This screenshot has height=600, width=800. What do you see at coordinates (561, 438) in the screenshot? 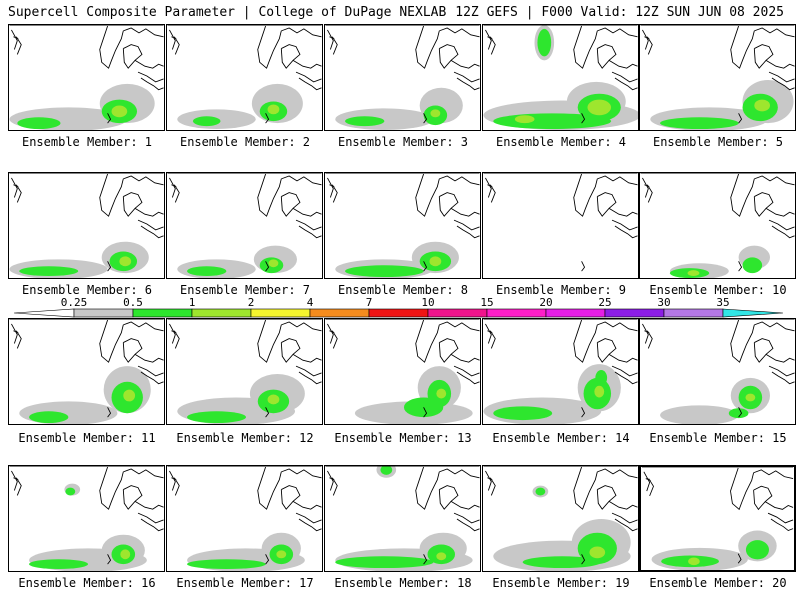
I see `member-label-14: Ensemble Member: 14` at bounding box center [561, 438].